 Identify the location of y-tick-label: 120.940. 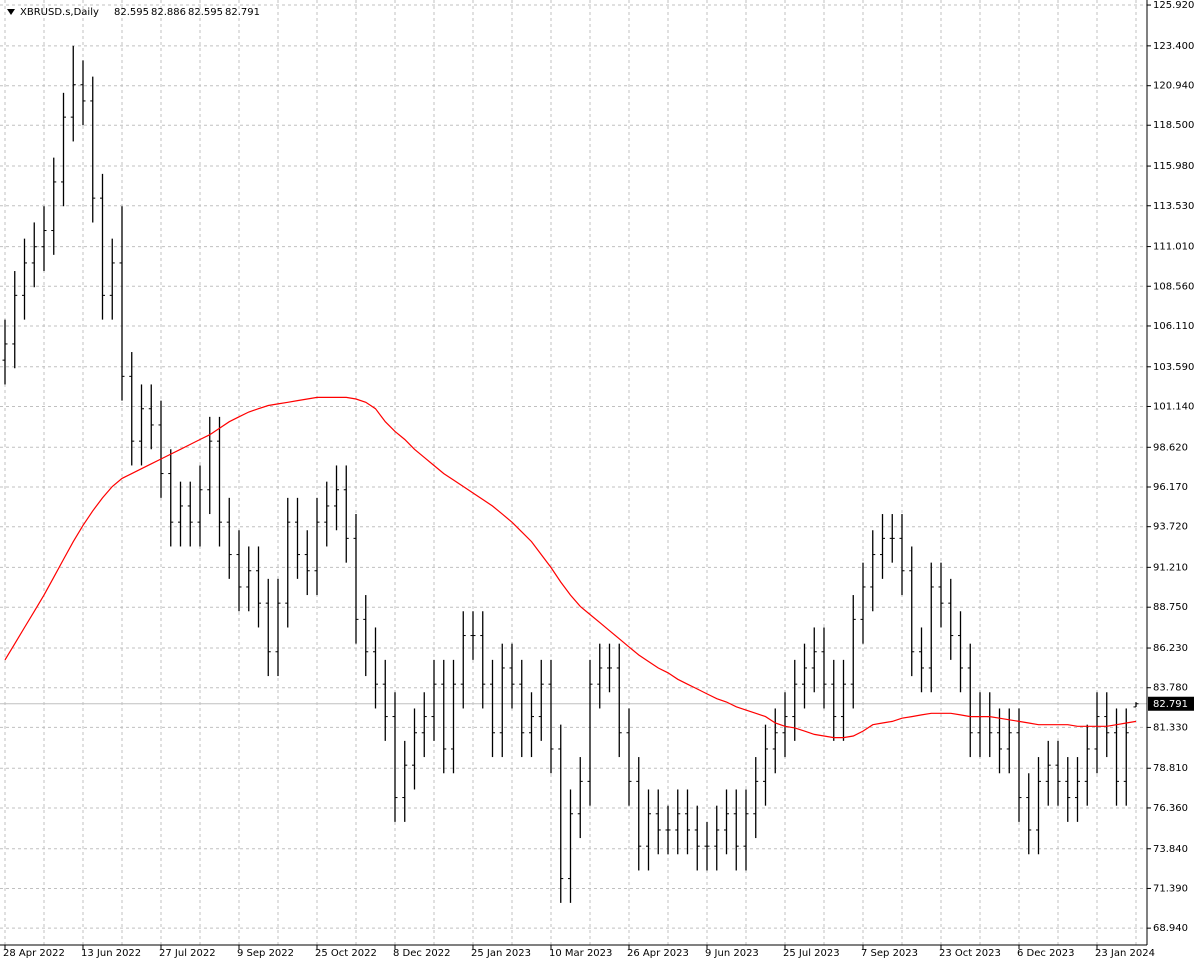
(1173, 86).